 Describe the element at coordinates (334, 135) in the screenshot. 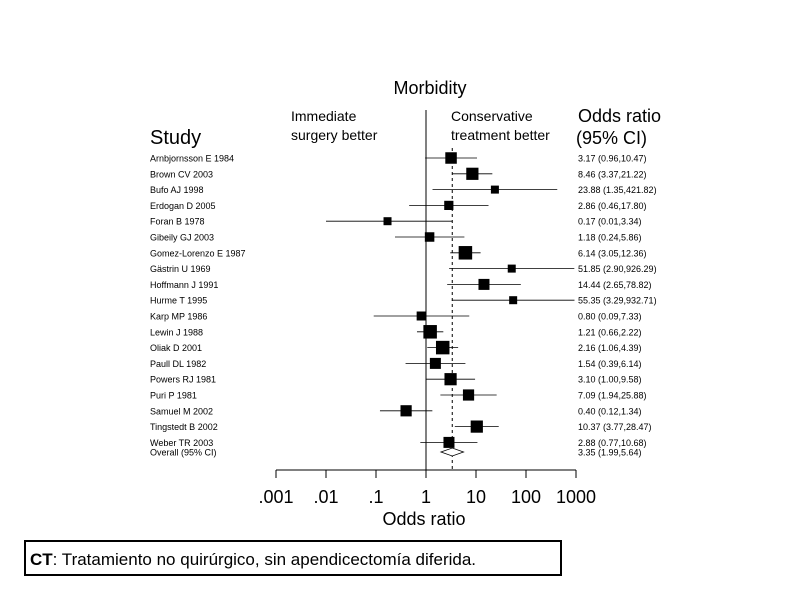

I see `left-header-line-2: surgery better` at that location.